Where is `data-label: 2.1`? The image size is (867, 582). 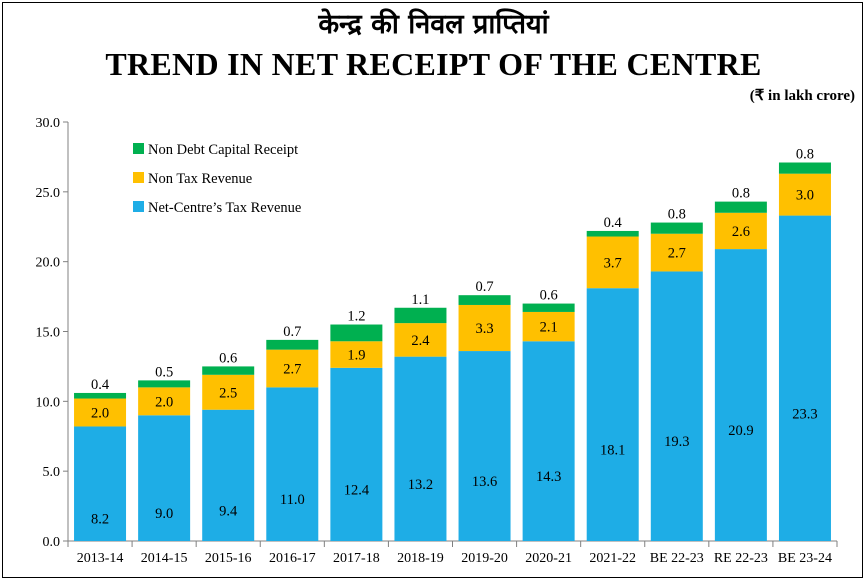 data-label: 2.1 is located at coordinates (549, 328).